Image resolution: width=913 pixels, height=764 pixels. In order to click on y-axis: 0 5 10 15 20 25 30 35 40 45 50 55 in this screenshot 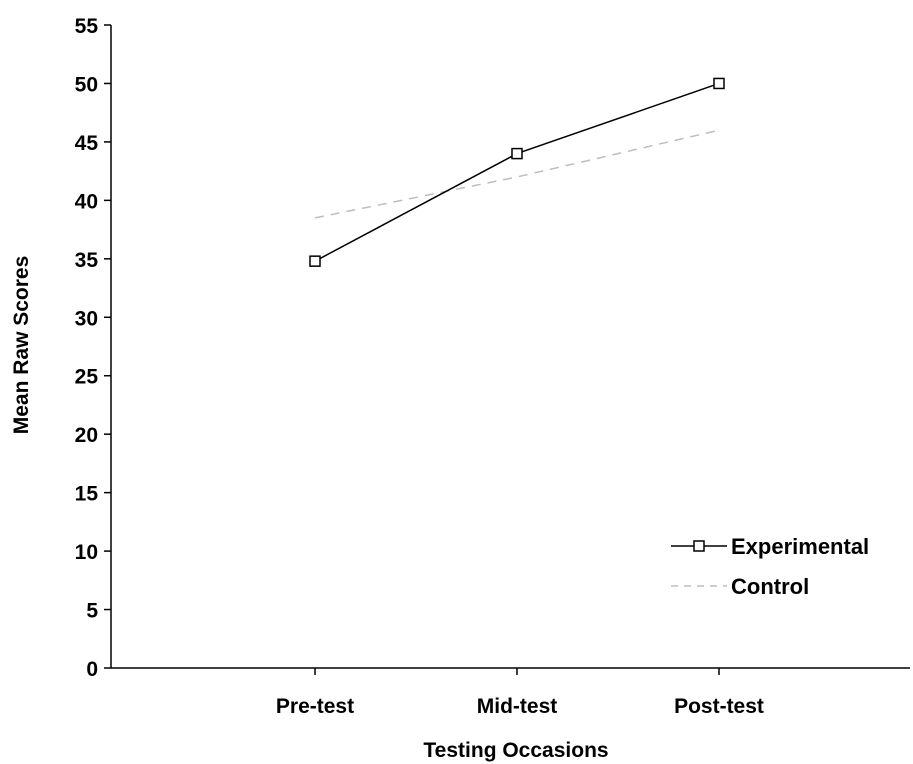, I will do `click(93, 348)`.